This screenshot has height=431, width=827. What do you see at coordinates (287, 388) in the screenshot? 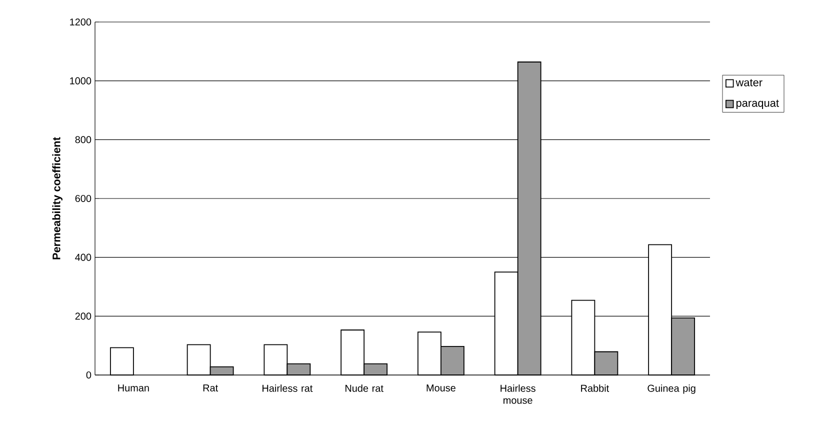
I see `x-tick-label: Hairless rat` at bounding box center [287, 388].